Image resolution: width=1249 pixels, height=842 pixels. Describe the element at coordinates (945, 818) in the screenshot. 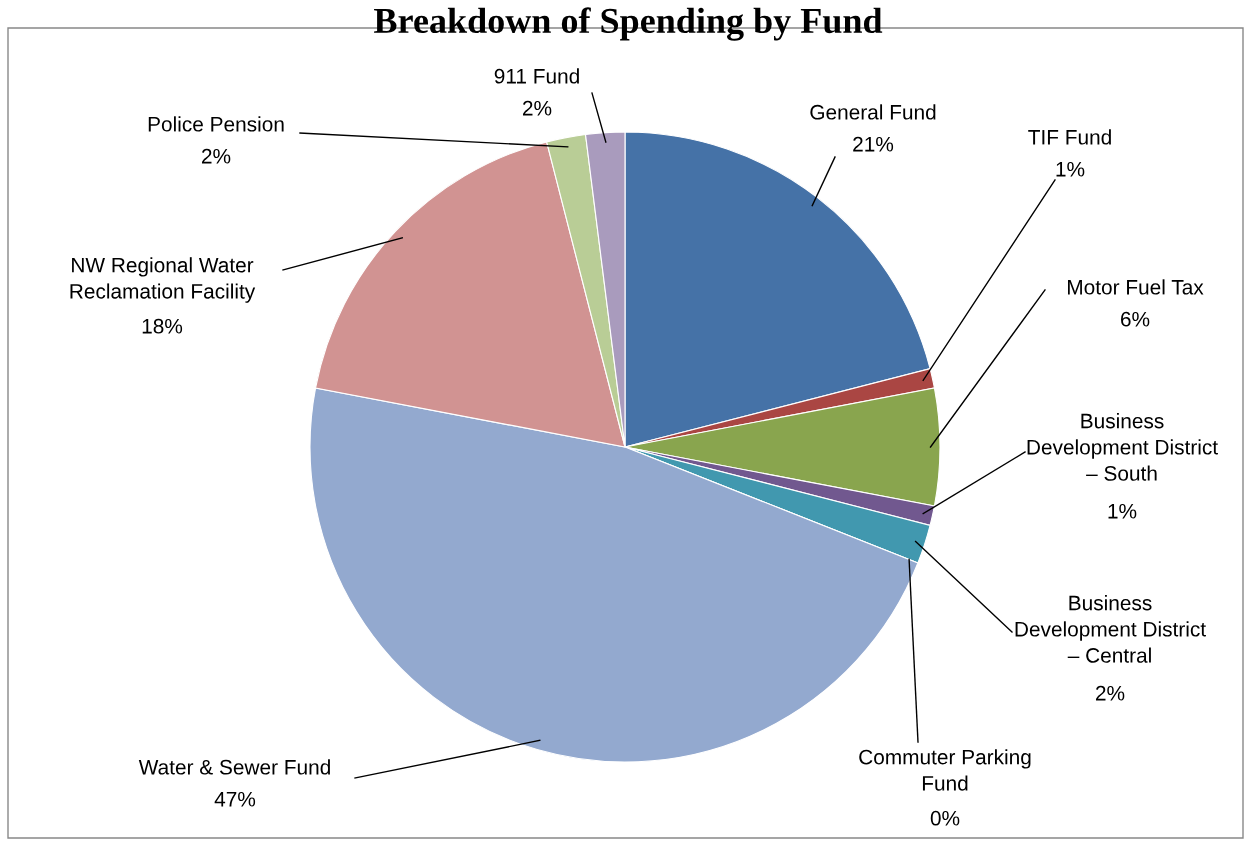

I see `text: 0%` at that location.